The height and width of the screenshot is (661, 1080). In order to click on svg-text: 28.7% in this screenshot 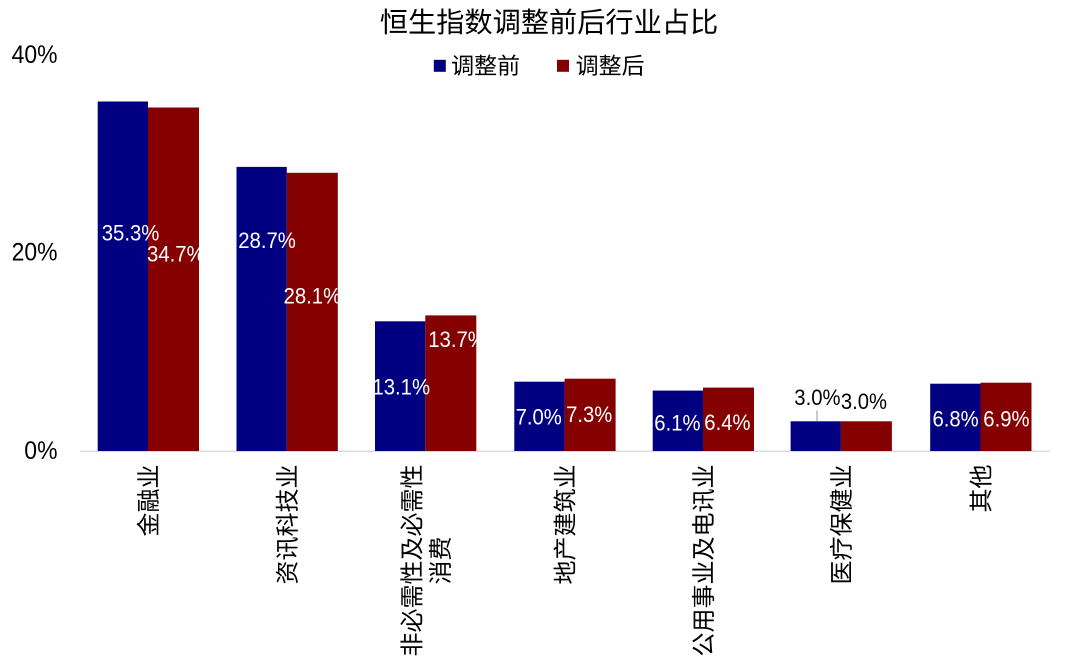, I will do `click(267, 240)`.